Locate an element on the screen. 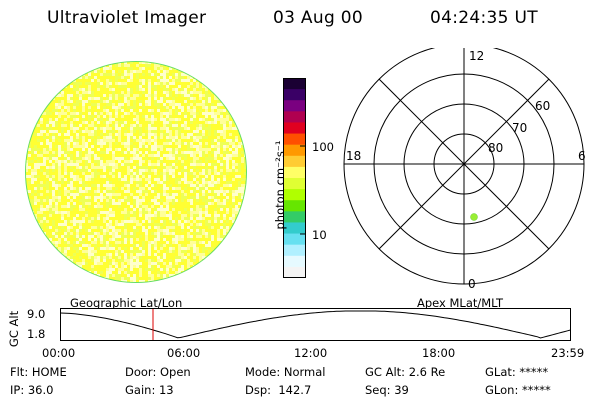 Image resolution: width=600 pixels, height=400 pixels. gc-alt-label: GC Alt: 2.6 Re is located at coordinates (405, 372).